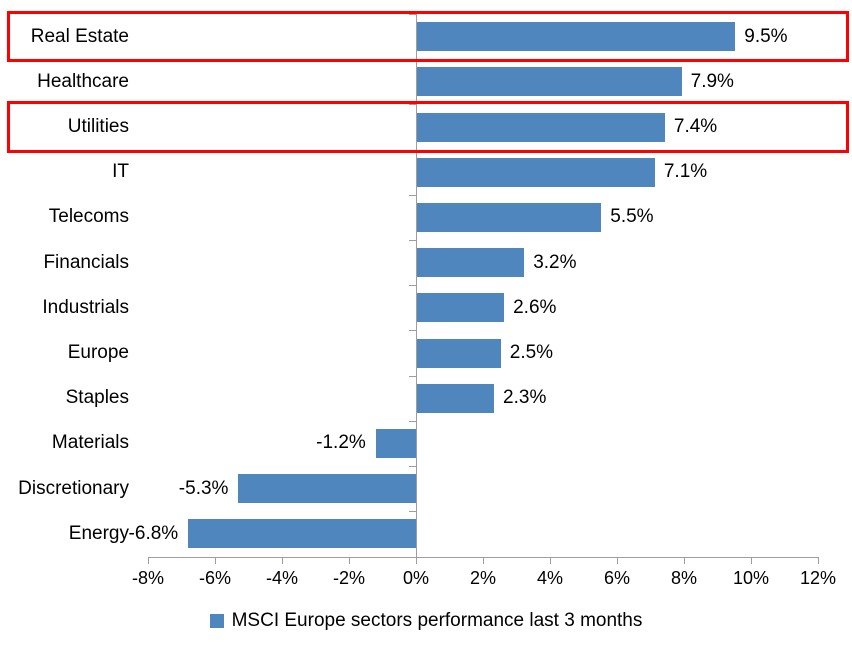 The height and width of the screenshot is (651, 852). What do you see at coordinates (341, 443) in the screenshot?
I see `value-label: -1.2%` at bounding box center [341, 443].